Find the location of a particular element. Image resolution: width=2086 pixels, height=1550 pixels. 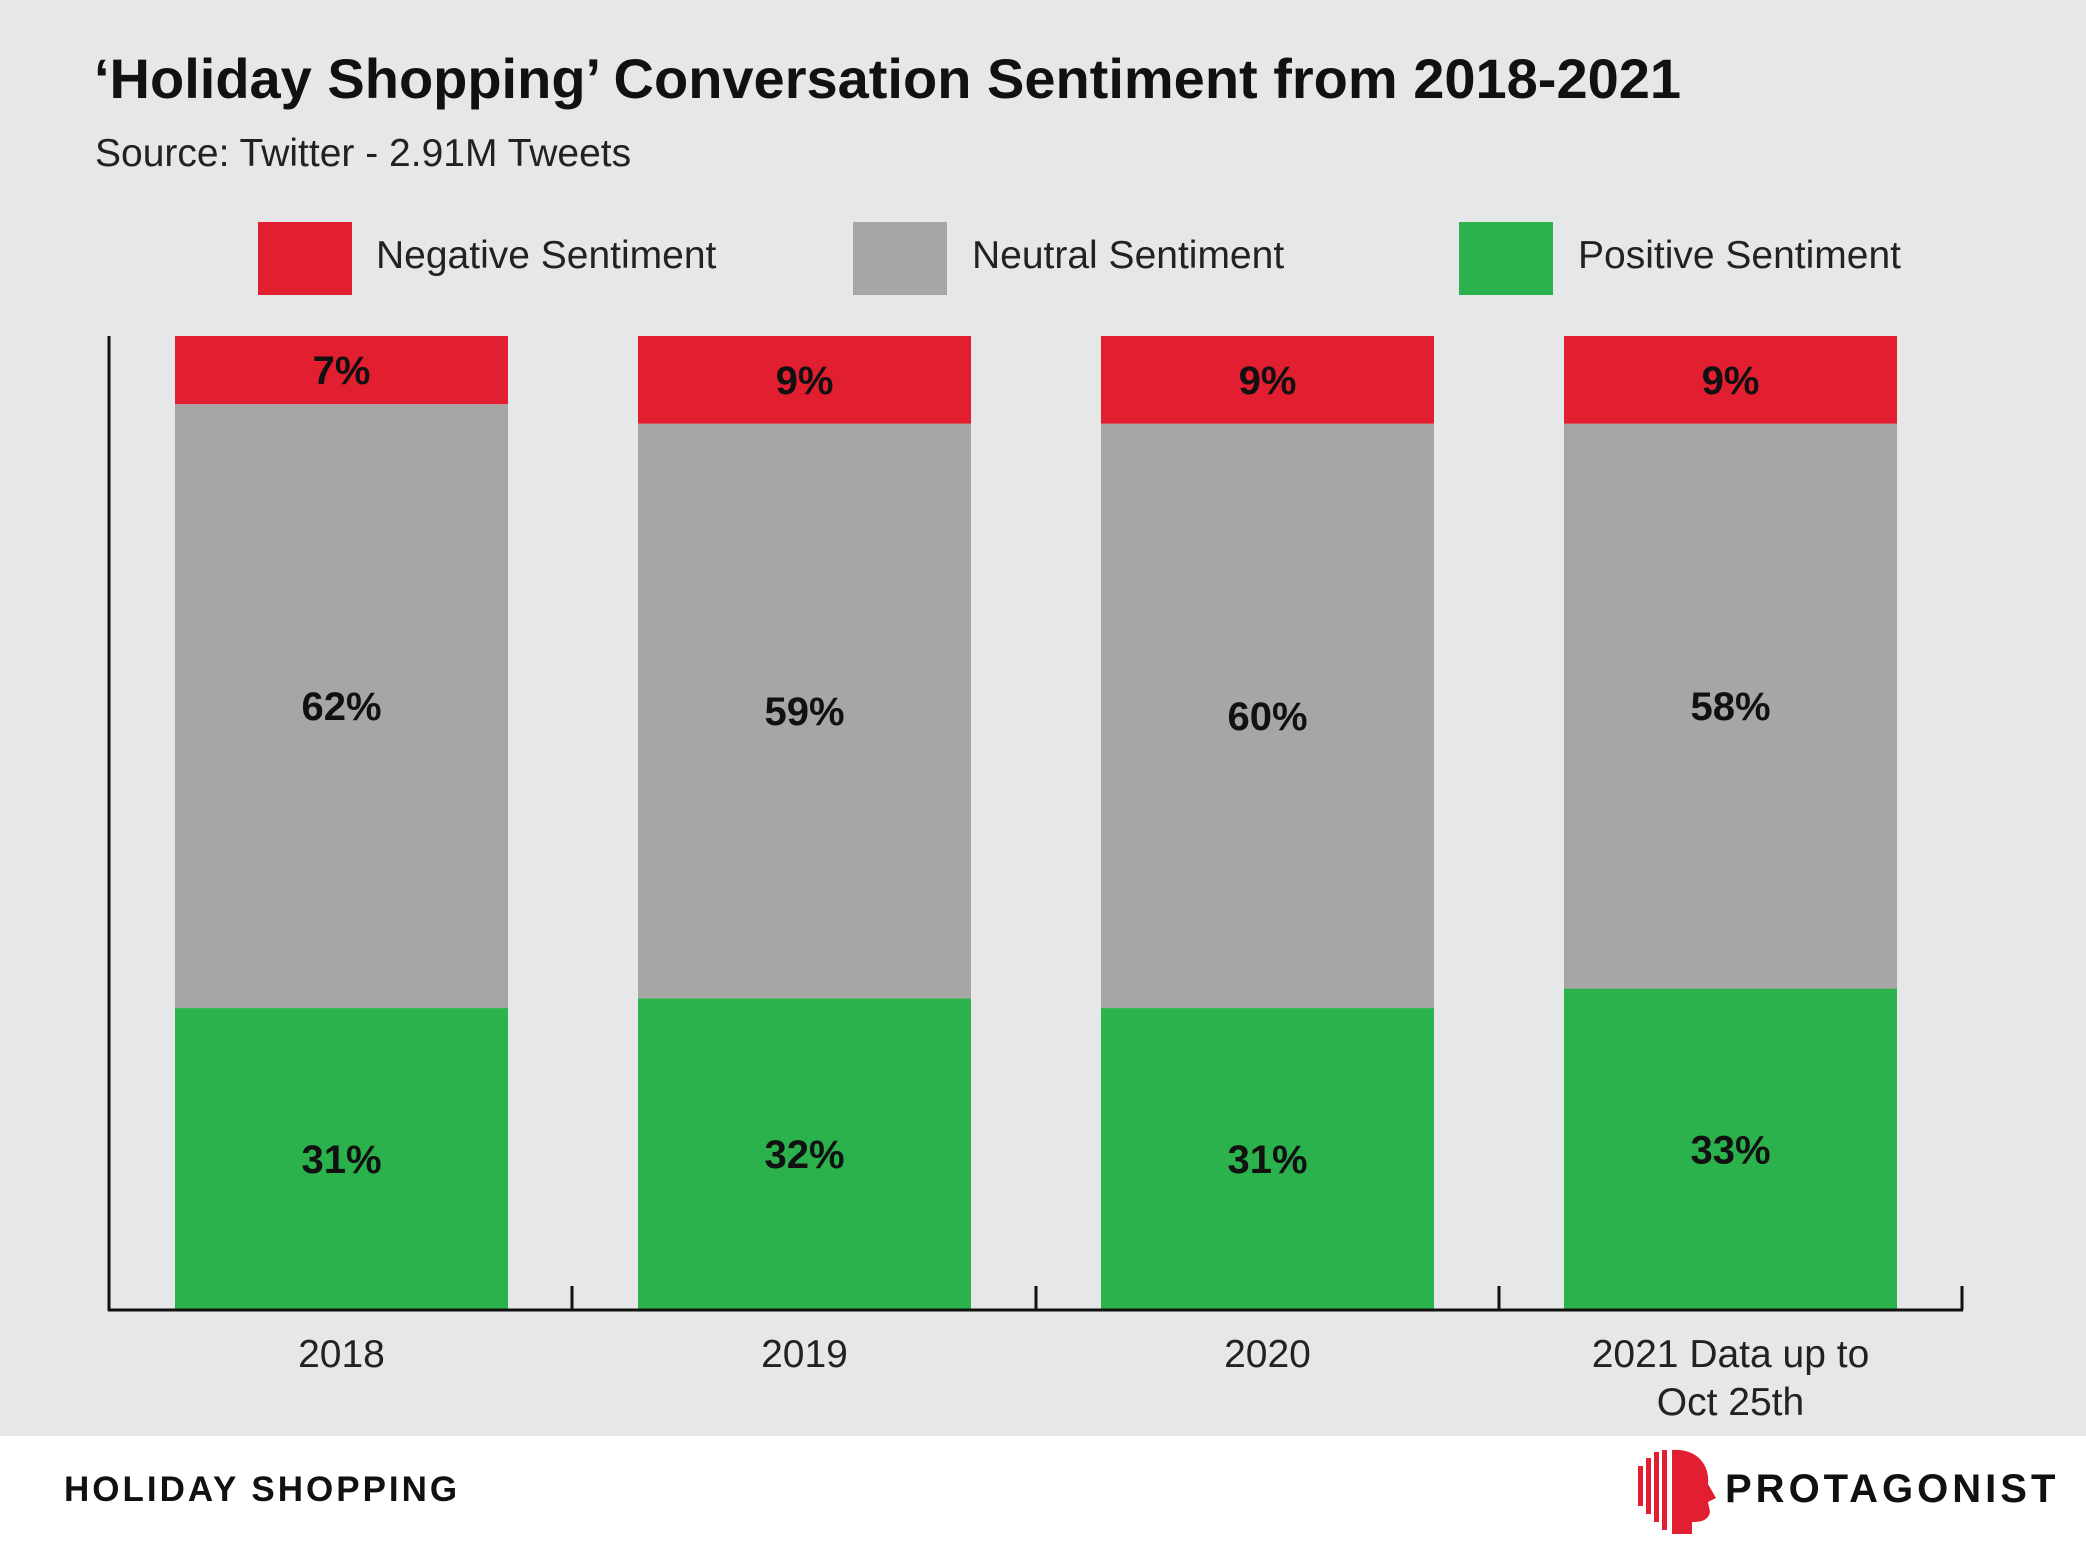

legend-swatch-positive is located at coordinates (1506, 258).